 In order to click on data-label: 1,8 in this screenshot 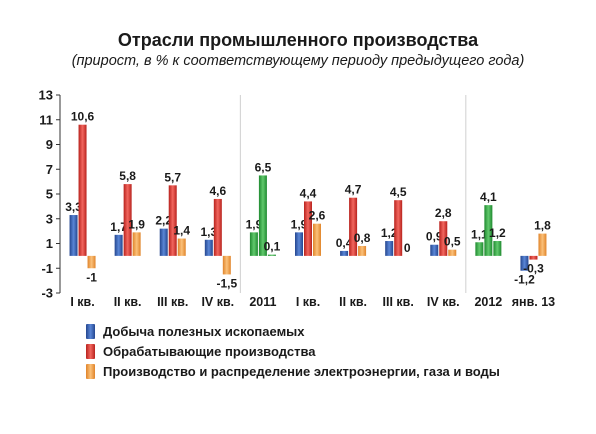, I will do `click(542, 226)`.